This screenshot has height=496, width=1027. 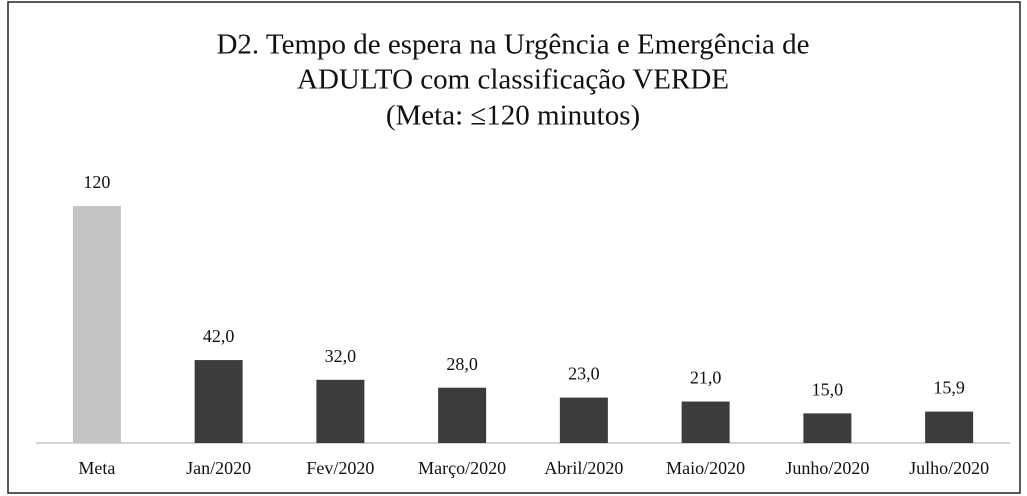 I want to click on data-label: 28,0, so click(x=462, y=364).